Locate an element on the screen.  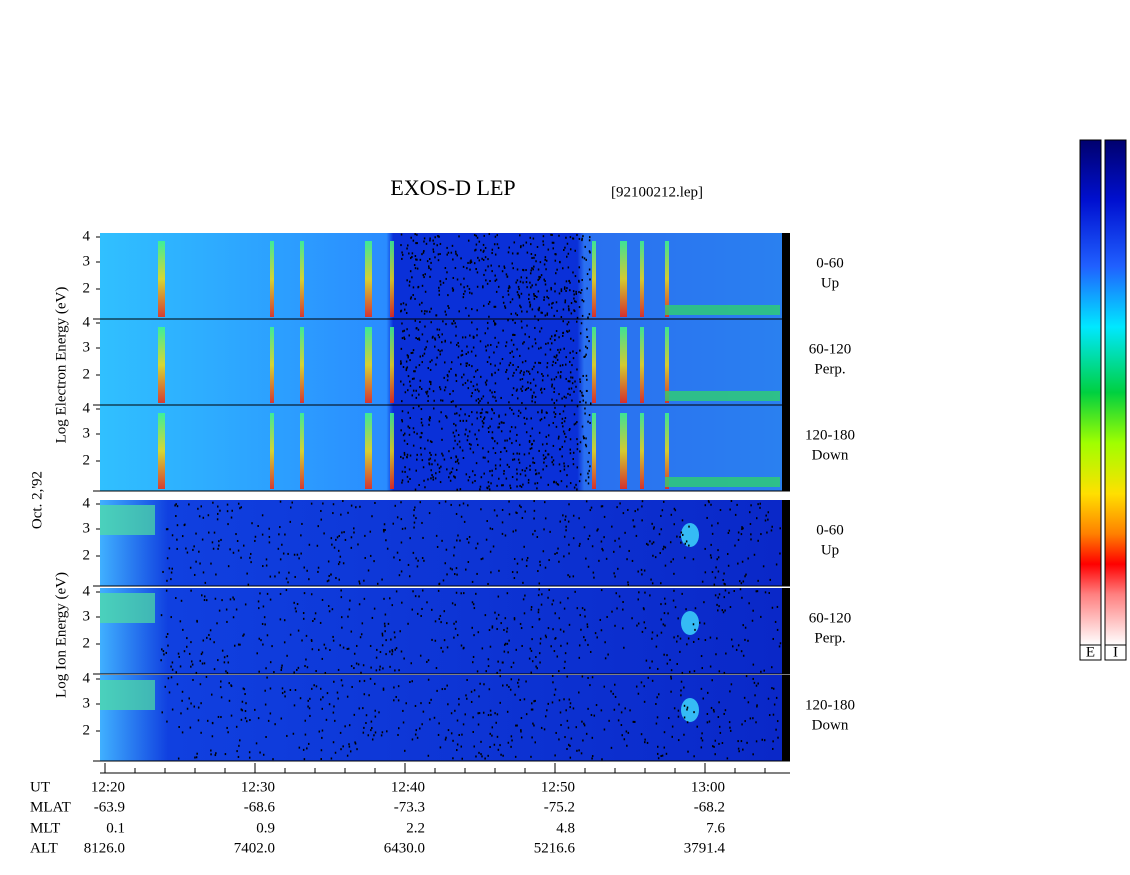
row-label: MLT is located at coordinates (45, 828).